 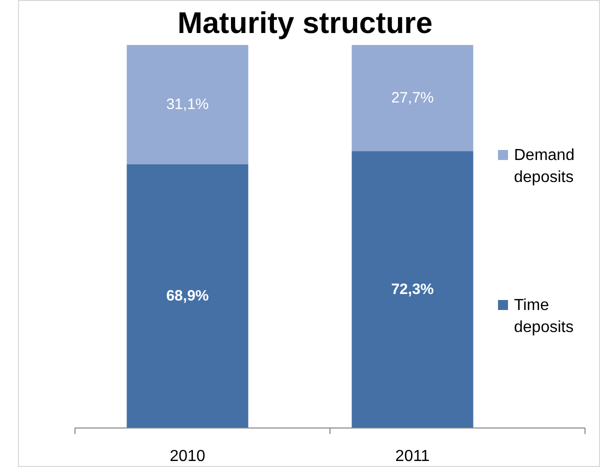 I want to click on data-label: 27,7%, so click(x=412, y=98).